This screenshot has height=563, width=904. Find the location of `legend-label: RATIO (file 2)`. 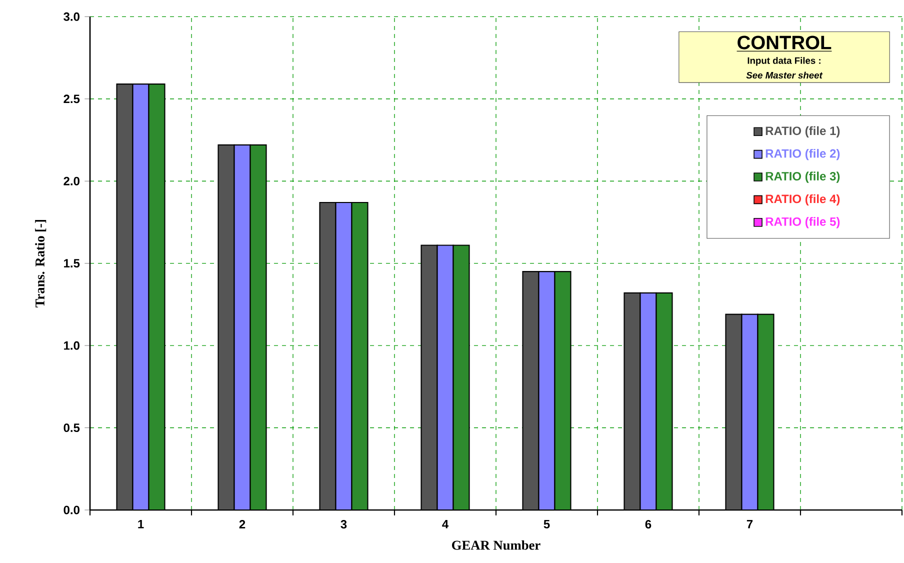

legend-label: RATIO (file 2) is located at coordinates (803, 154).